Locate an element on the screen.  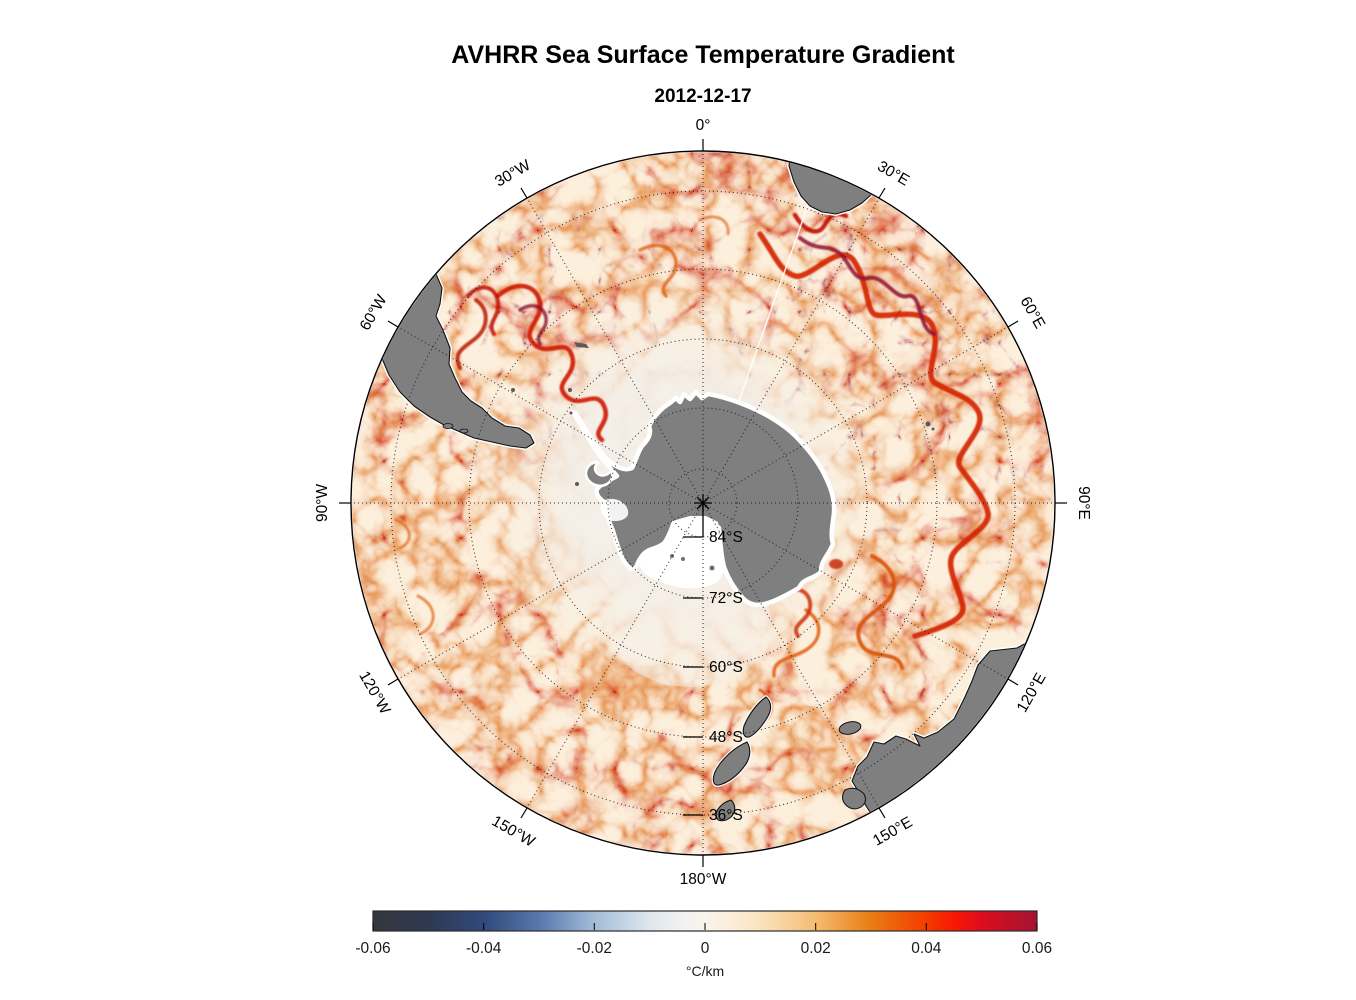
alexander-island is located at coordinates (599, 473).